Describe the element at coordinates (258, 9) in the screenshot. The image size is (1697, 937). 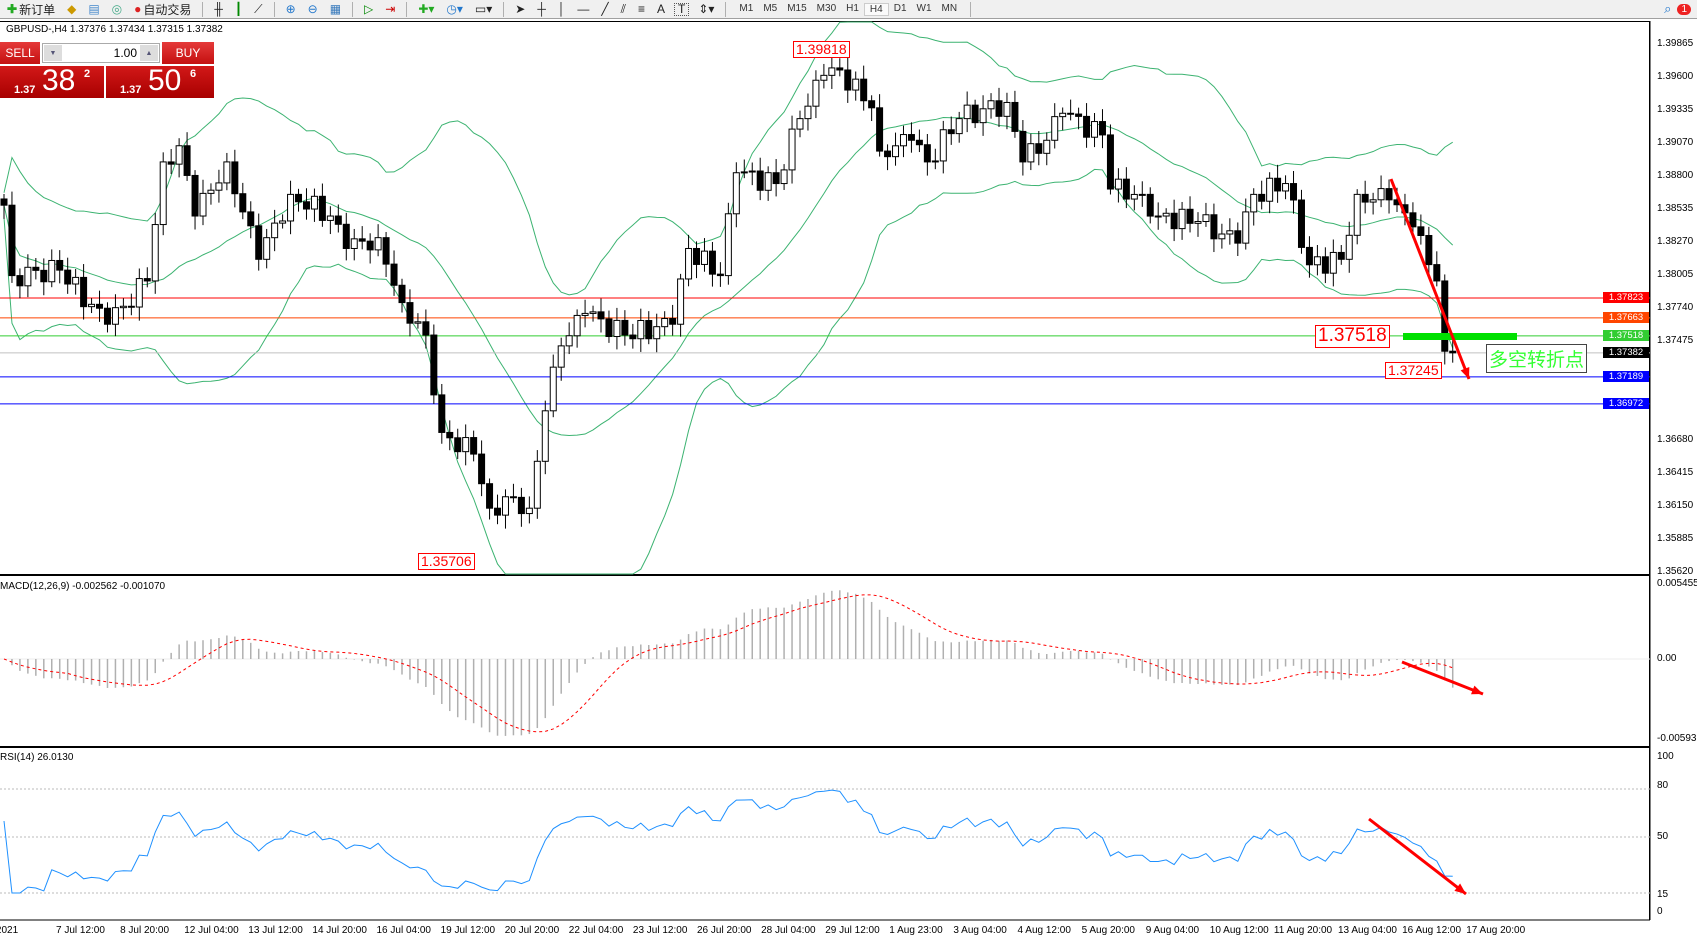
I see `line-chart-button: ⟋` at that location.